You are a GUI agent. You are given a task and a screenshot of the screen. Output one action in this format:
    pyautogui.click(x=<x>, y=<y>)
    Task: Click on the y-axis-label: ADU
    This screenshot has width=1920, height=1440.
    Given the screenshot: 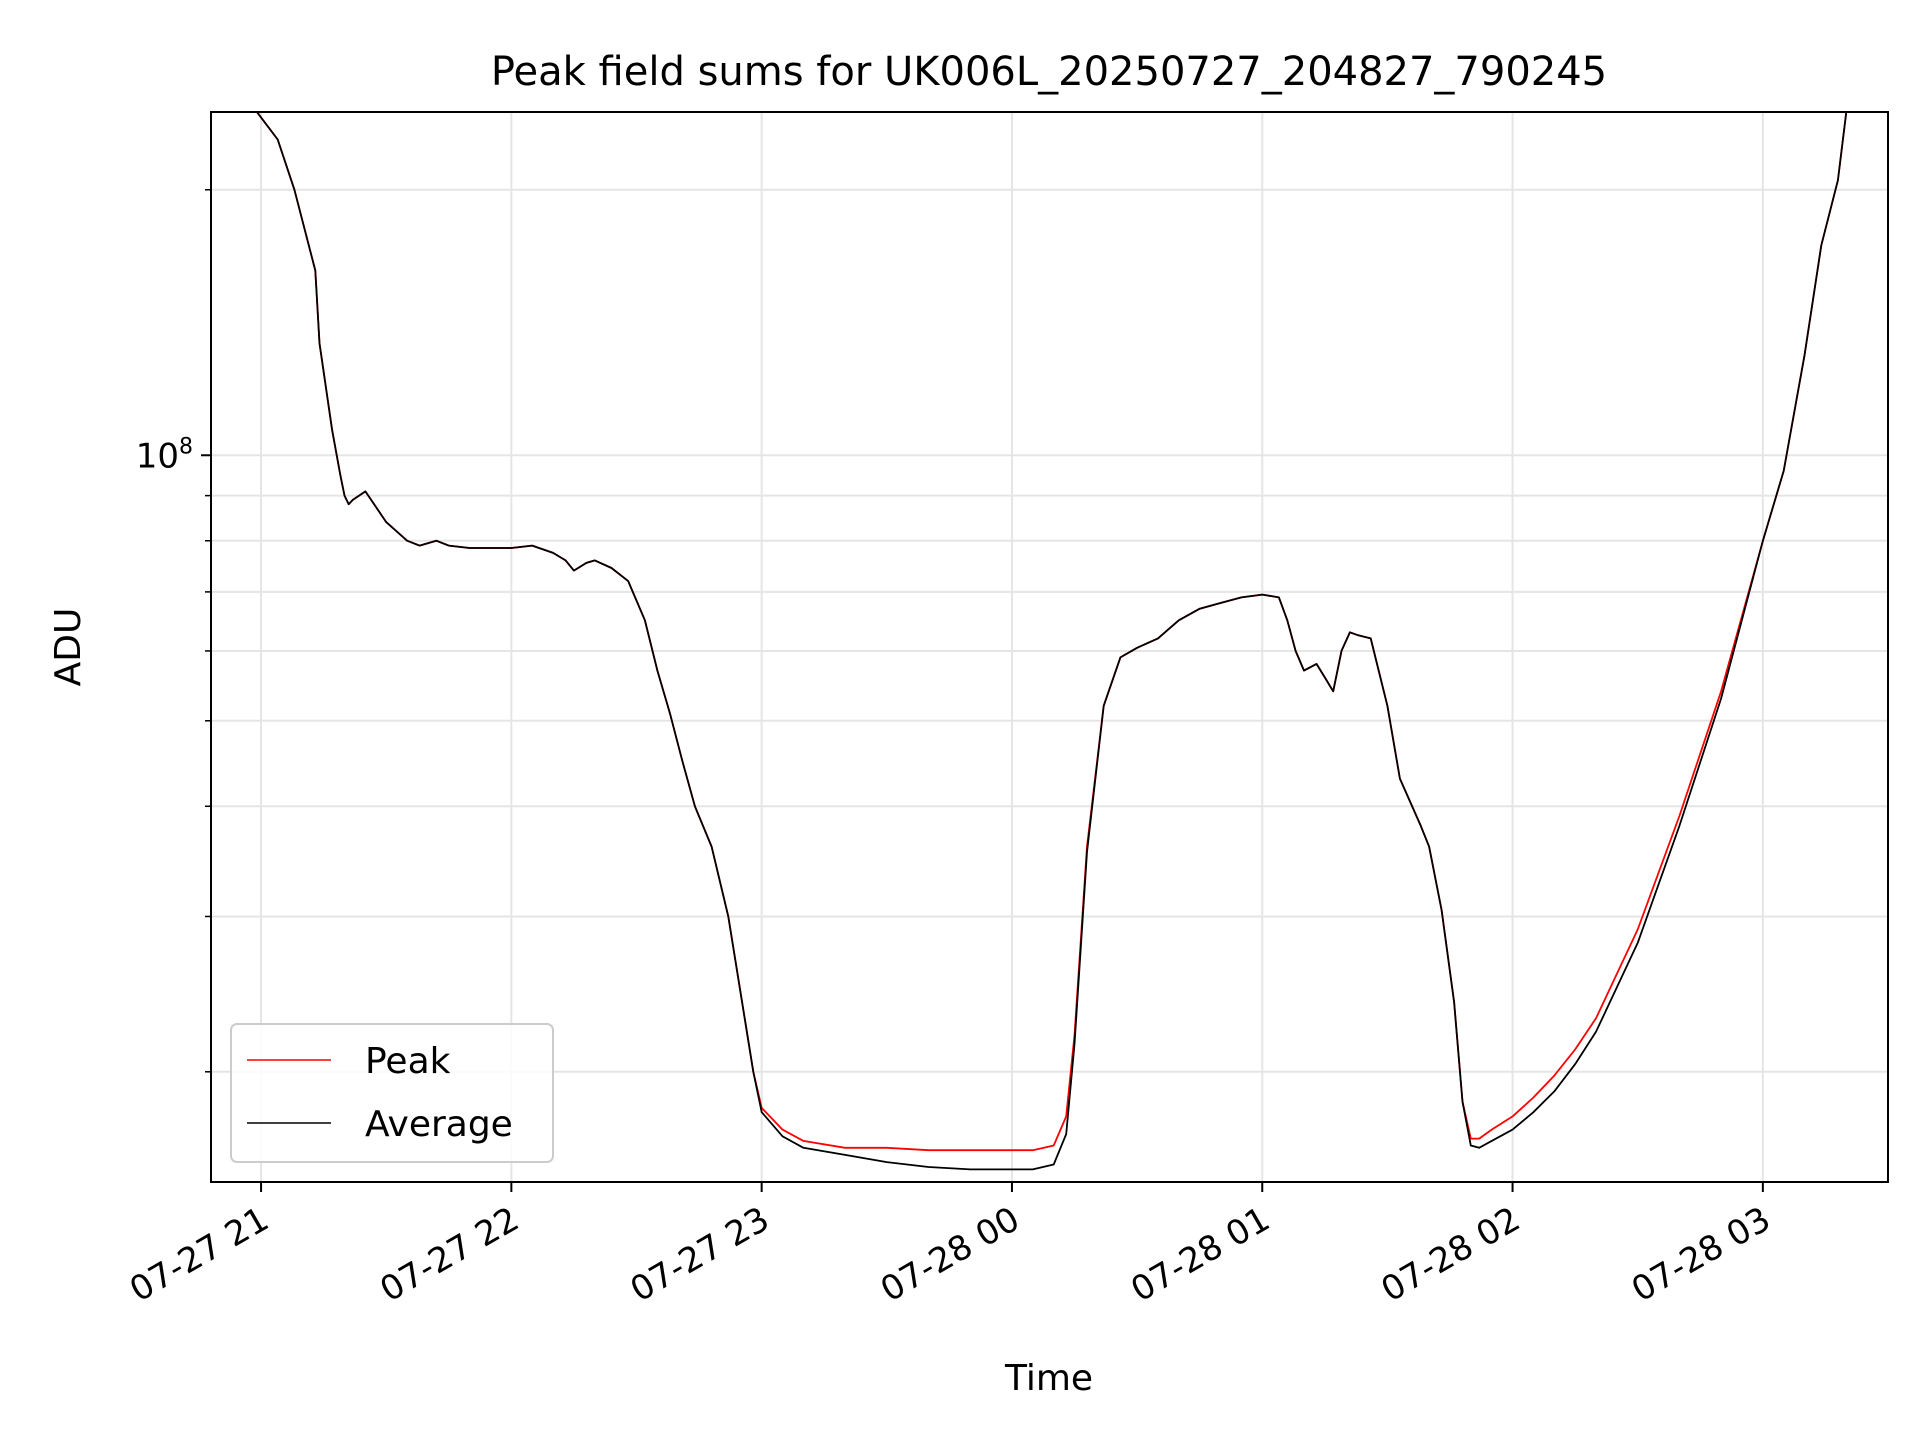 What is the action you would take?
    pyautogui.click(x=68, y=647)
    